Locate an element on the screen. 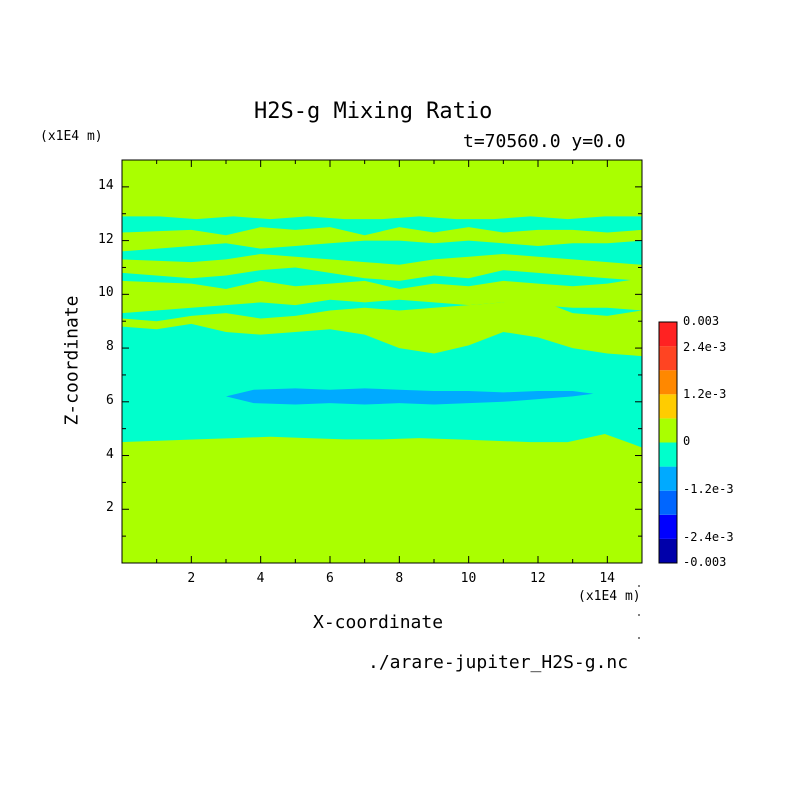 The width and height of the screenshot is (804, 804). colorbar is located at coordinates (668, 442).